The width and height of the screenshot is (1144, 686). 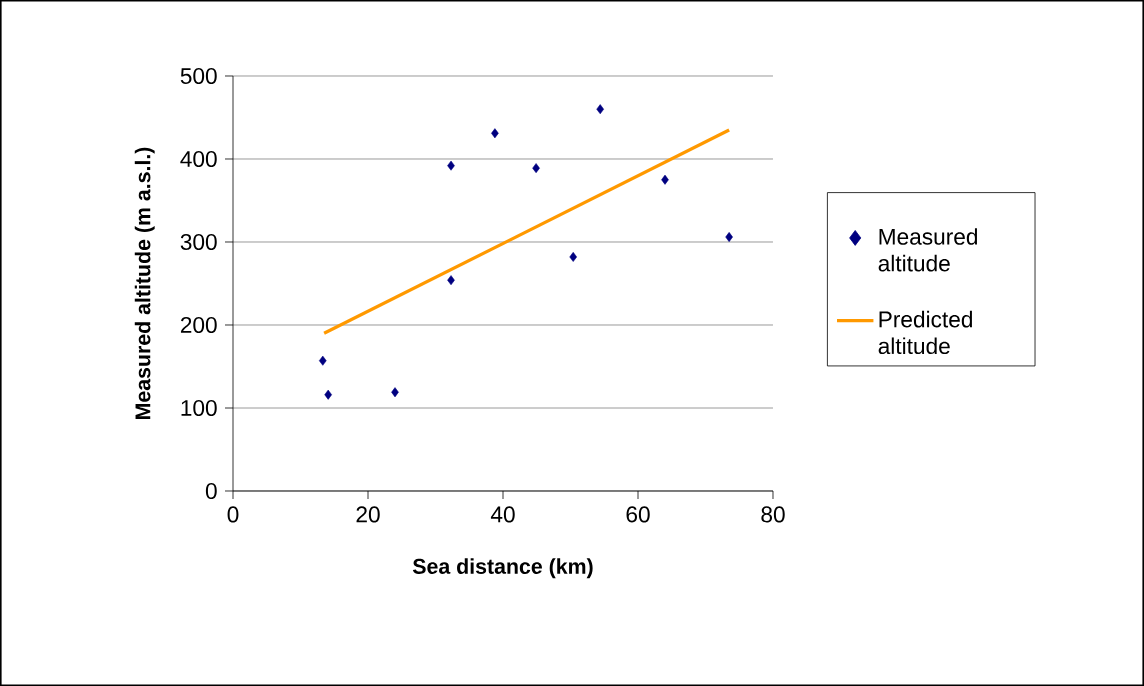 I want to click on legend-label: Predicted altitude, so click(x=925, y=332).